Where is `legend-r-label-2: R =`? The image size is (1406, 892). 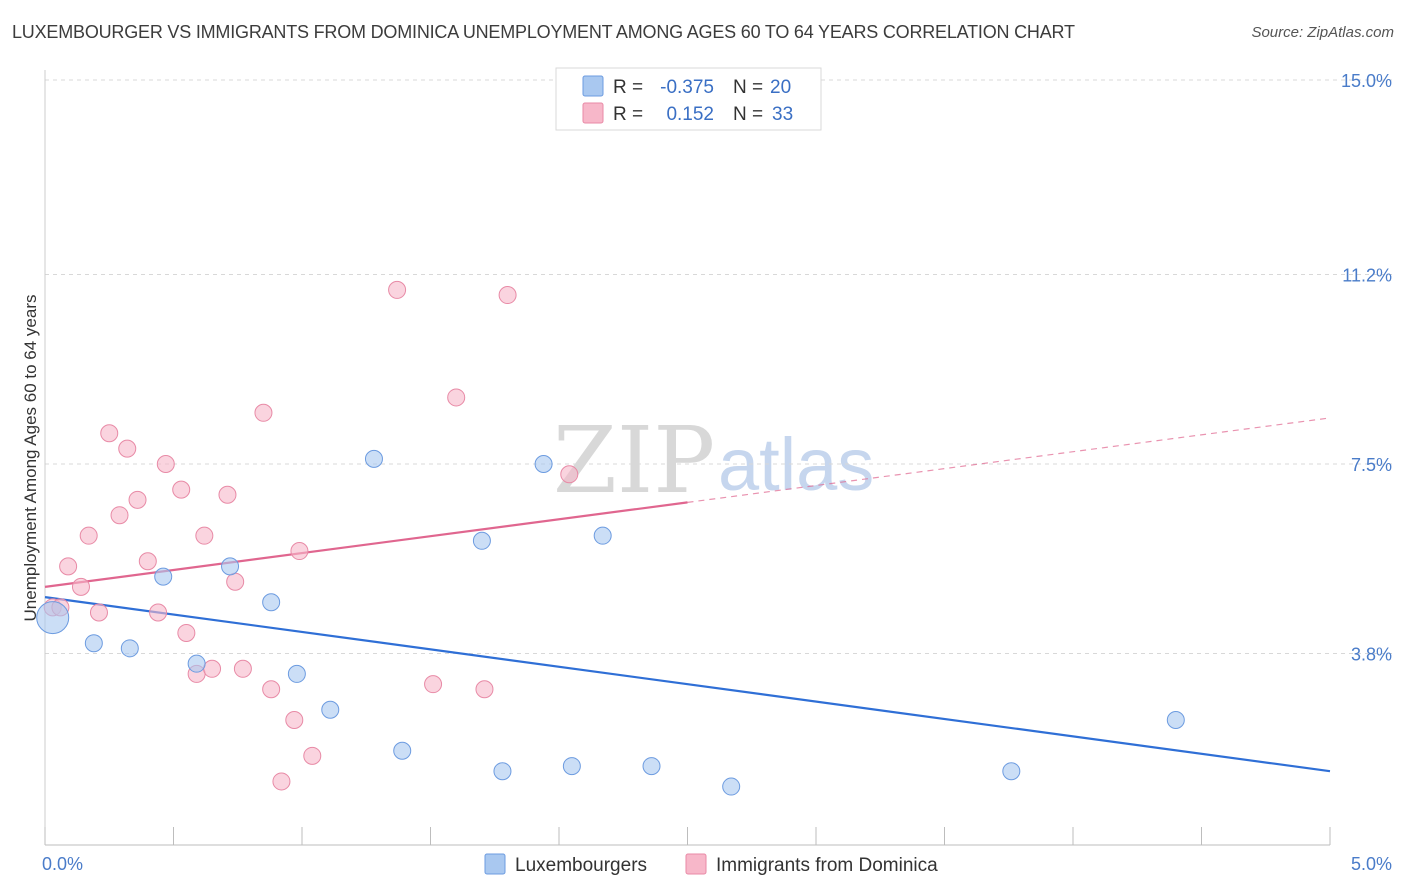 legend-r-label-2: R = is located at coordinates (628, 114).